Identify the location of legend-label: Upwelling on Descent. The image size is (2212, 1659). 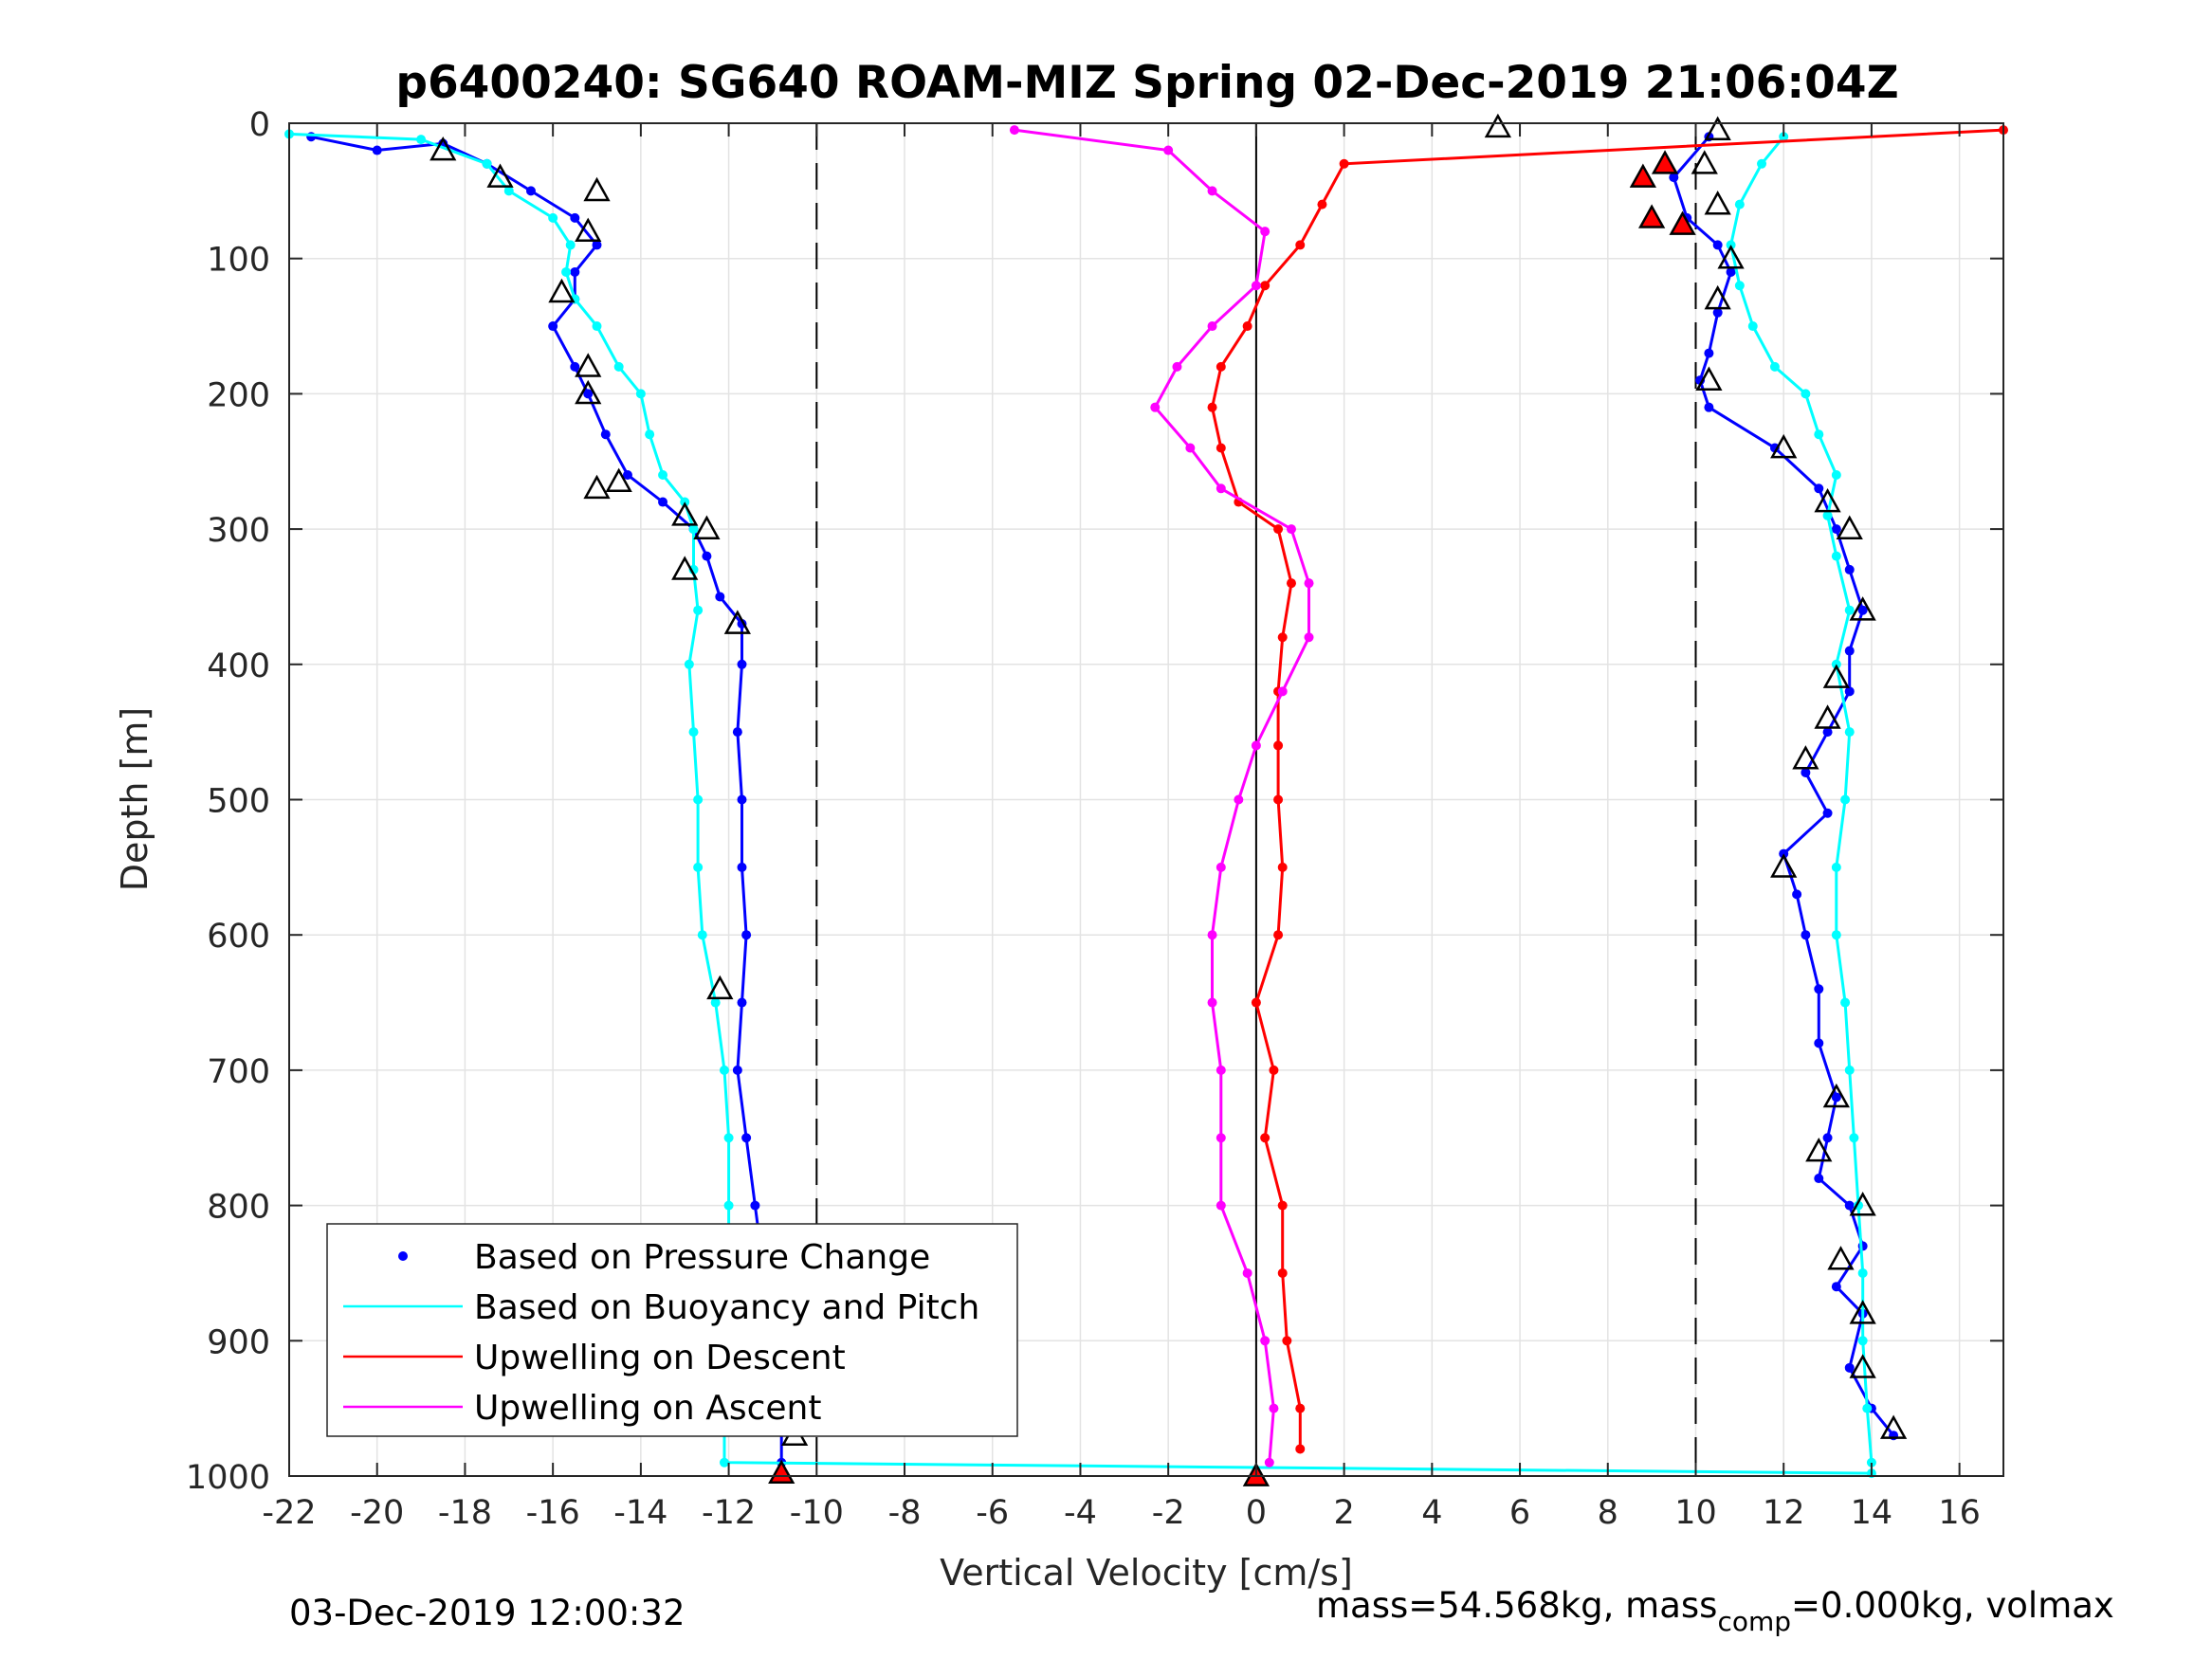
(660, 1358).